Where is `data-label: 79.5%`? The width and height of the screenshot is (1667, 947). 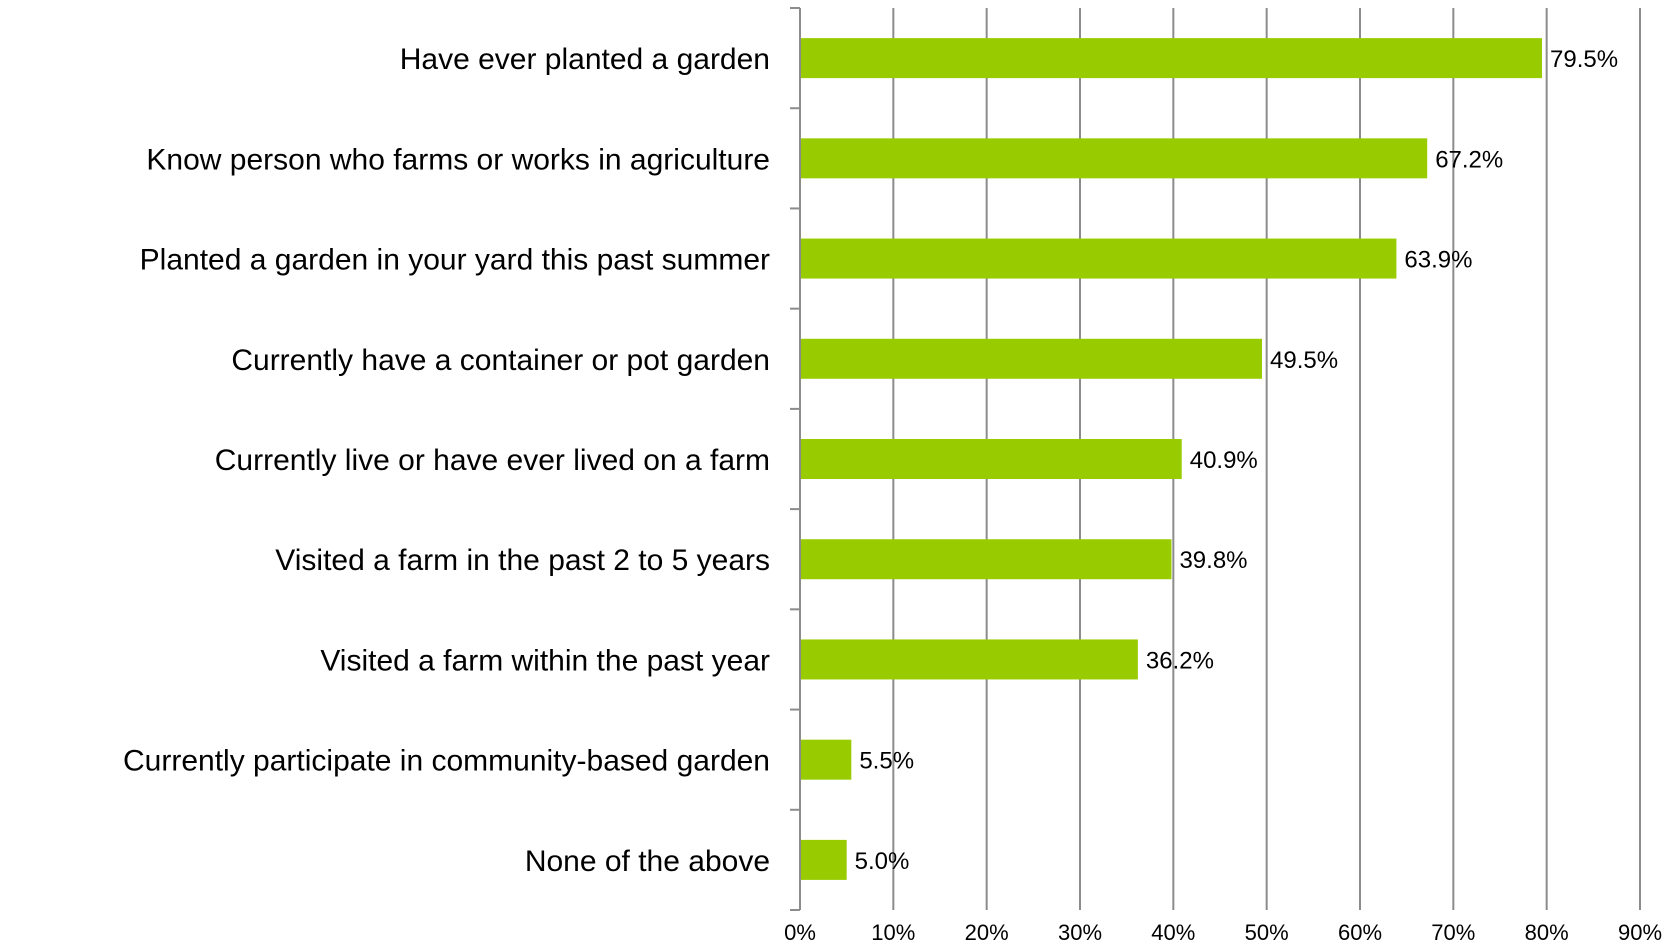
data-label: 79.5% is located at coordinates (1584, 59).